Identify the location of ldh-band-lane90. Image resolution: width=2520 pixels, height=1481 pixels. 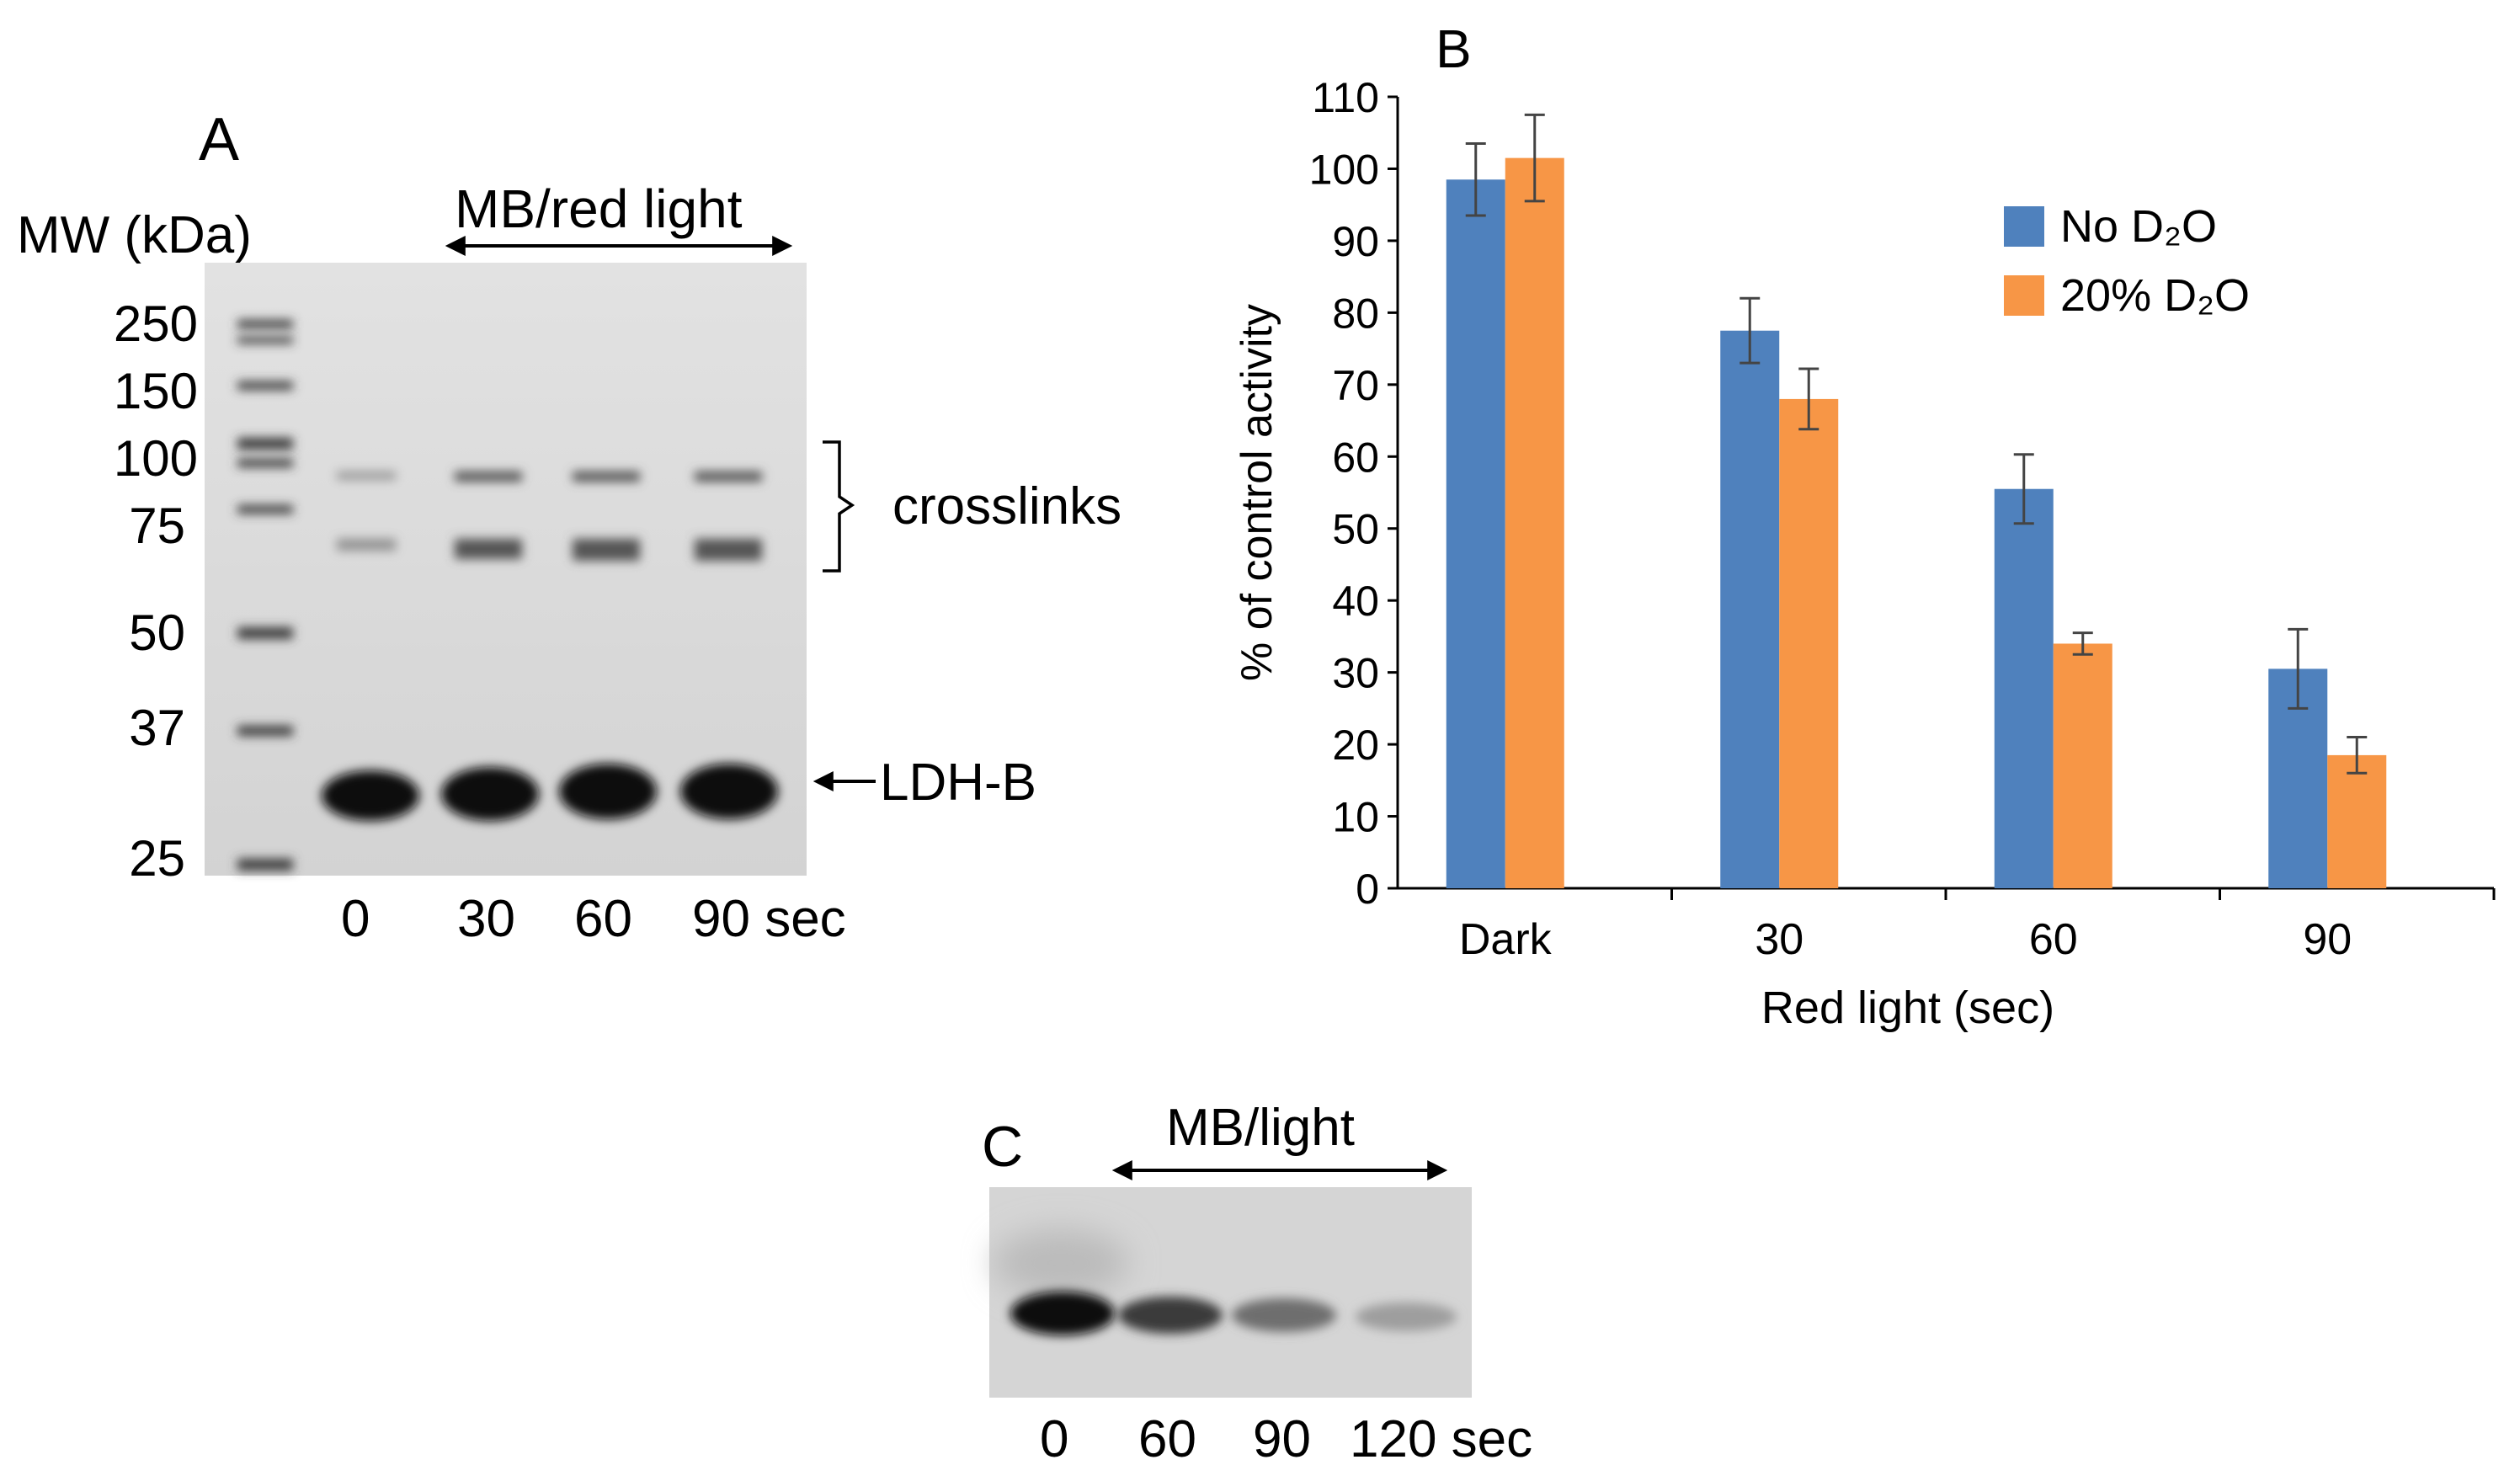
(729, 791).